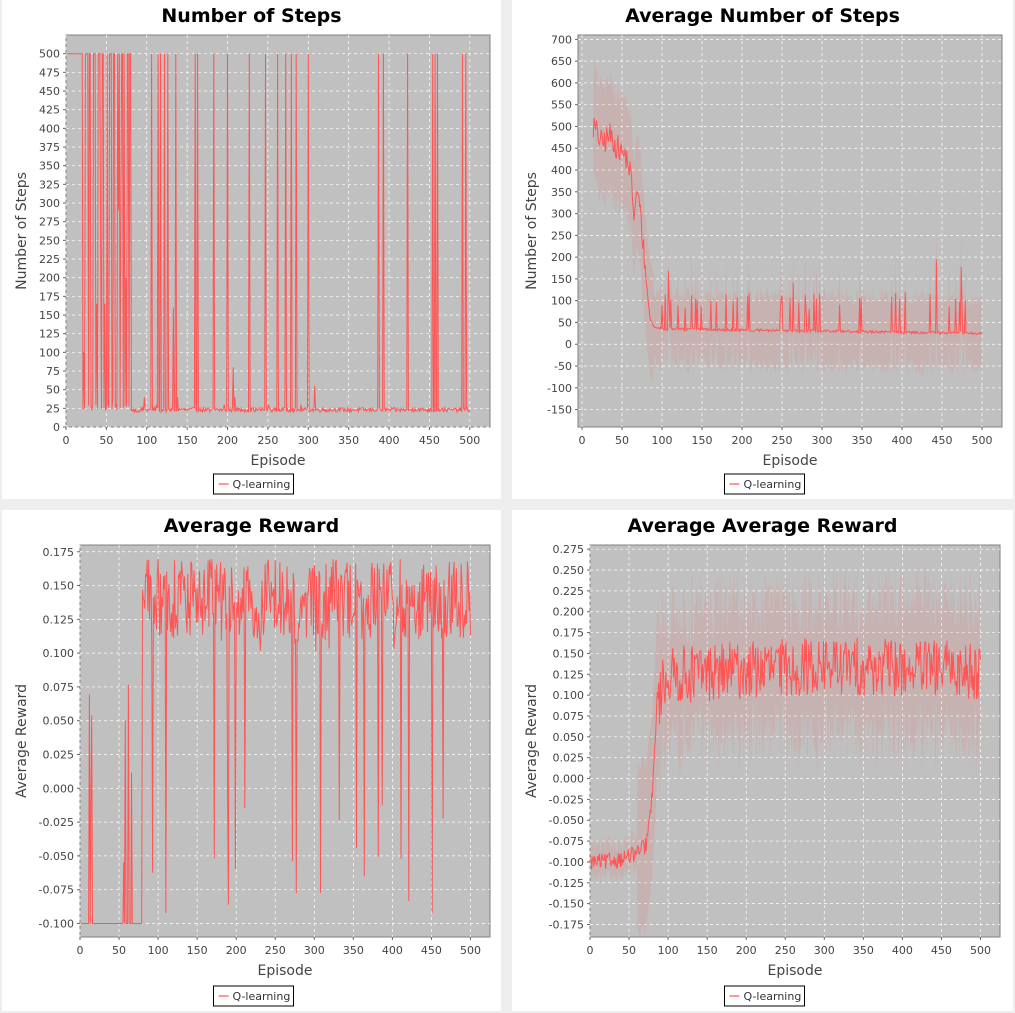 This screenshot has width=1015, height=1013. What do you see at coordinates (566, 924) in the screenshot?
I see `y-tick-label: -0.175` at bounding box center [566, 924].